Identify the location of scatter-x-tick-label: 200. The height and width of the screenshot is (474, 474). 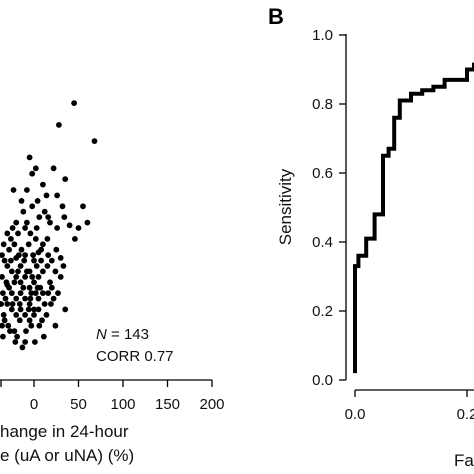
(211, 404).